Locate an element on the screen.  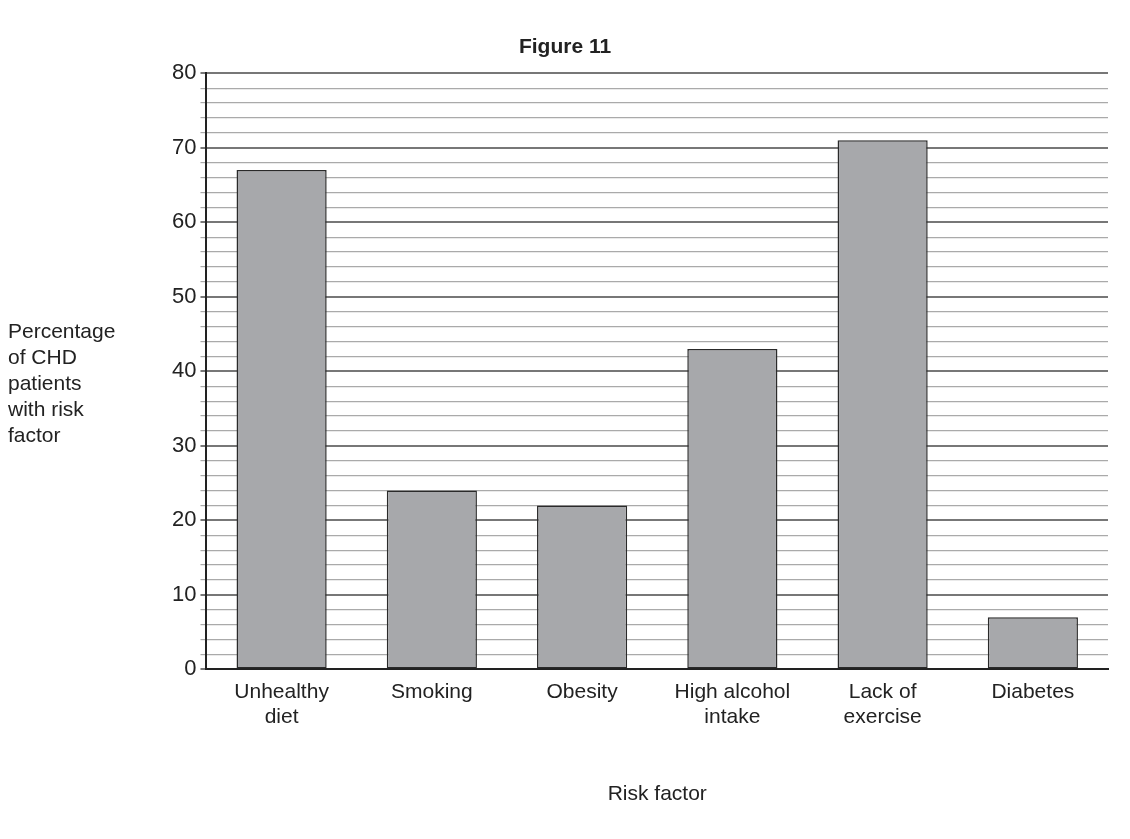
y-tick-label: 40 is located at coordinates (184, 370).